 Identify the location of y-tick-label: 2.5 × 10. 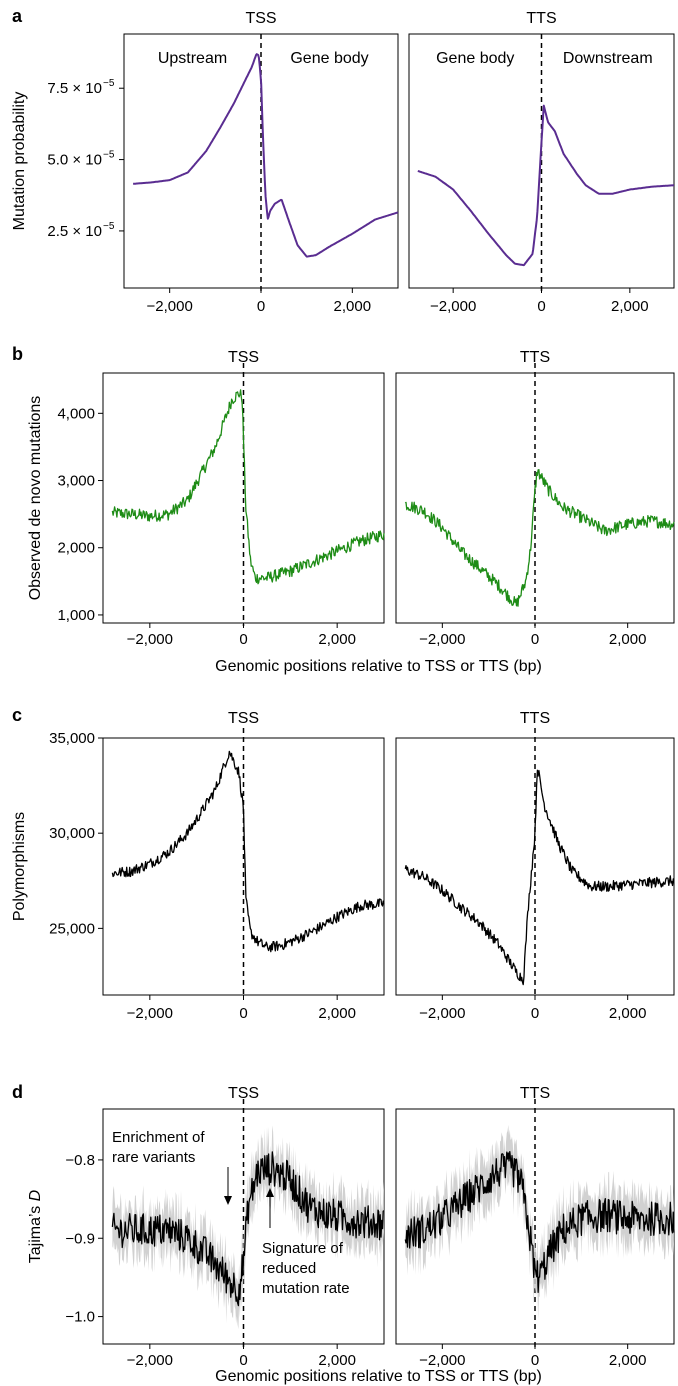
(74, 231).